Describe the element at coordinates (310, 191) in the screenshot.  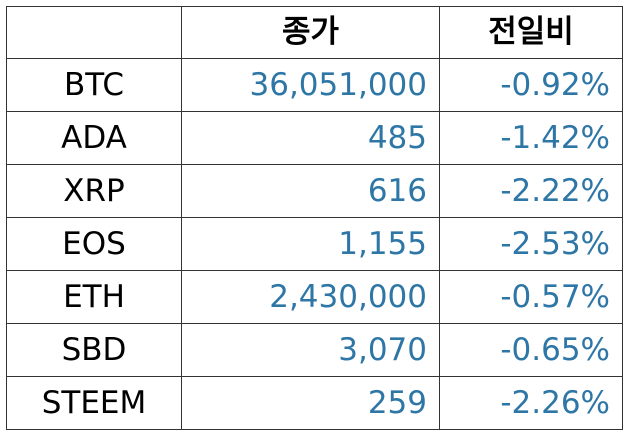
I see `closing-price-cell: 616` at that location.